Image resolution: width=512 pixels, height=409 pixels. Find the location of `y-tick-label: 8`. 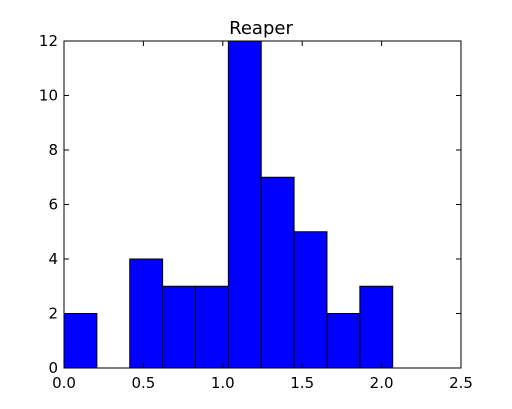

y-tick-label: 8 is located at coordinates (53, 150).